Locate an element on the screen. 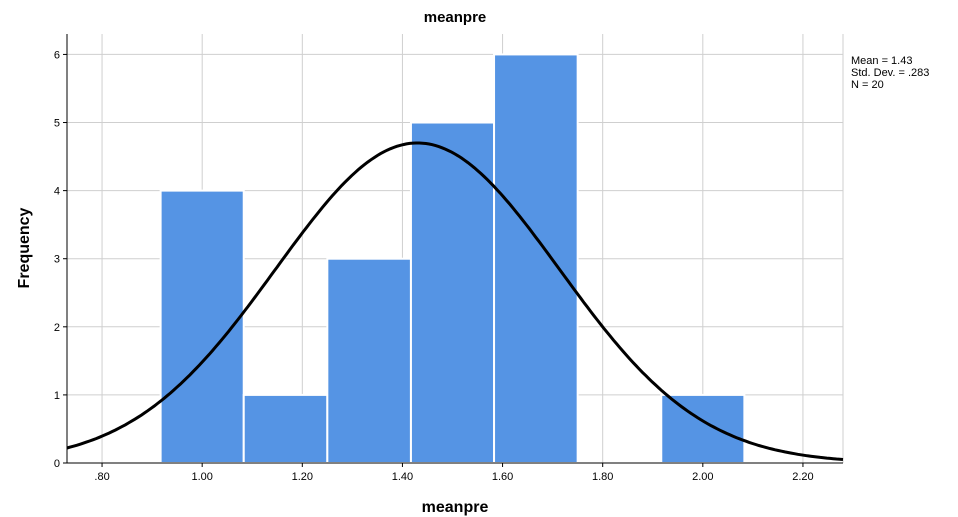  x-tick-labels: .80 1.00 1.20 1.40 1.60 1.80 2.00 2.20 is located at coordinates (453, 477).